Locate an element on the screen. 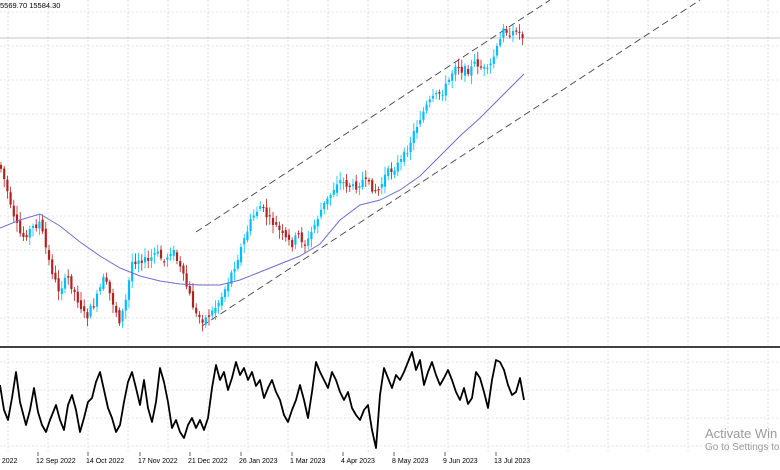  watermark-line2: Go to Settings to is located at coordinates (742, 447).